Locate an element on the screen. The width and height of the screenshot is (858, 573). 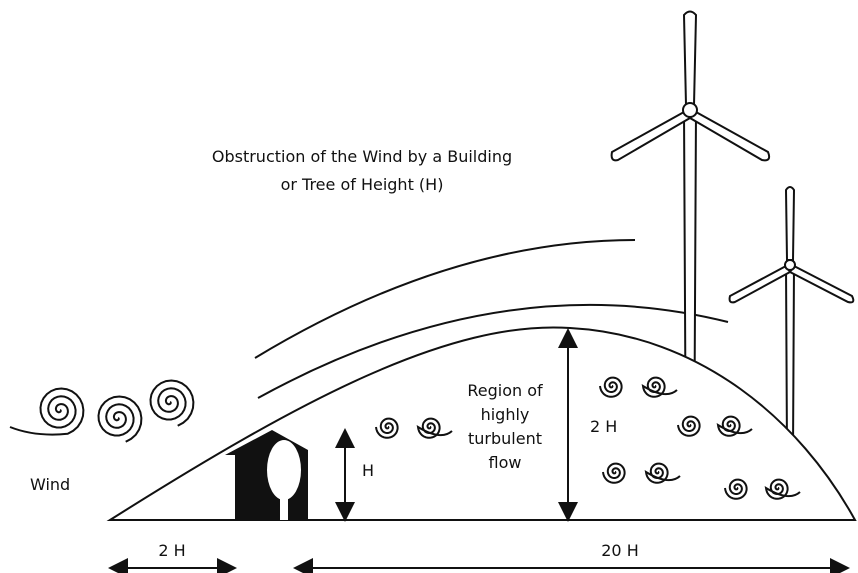
wind-label: Wind is located at coordinates (50, 484).